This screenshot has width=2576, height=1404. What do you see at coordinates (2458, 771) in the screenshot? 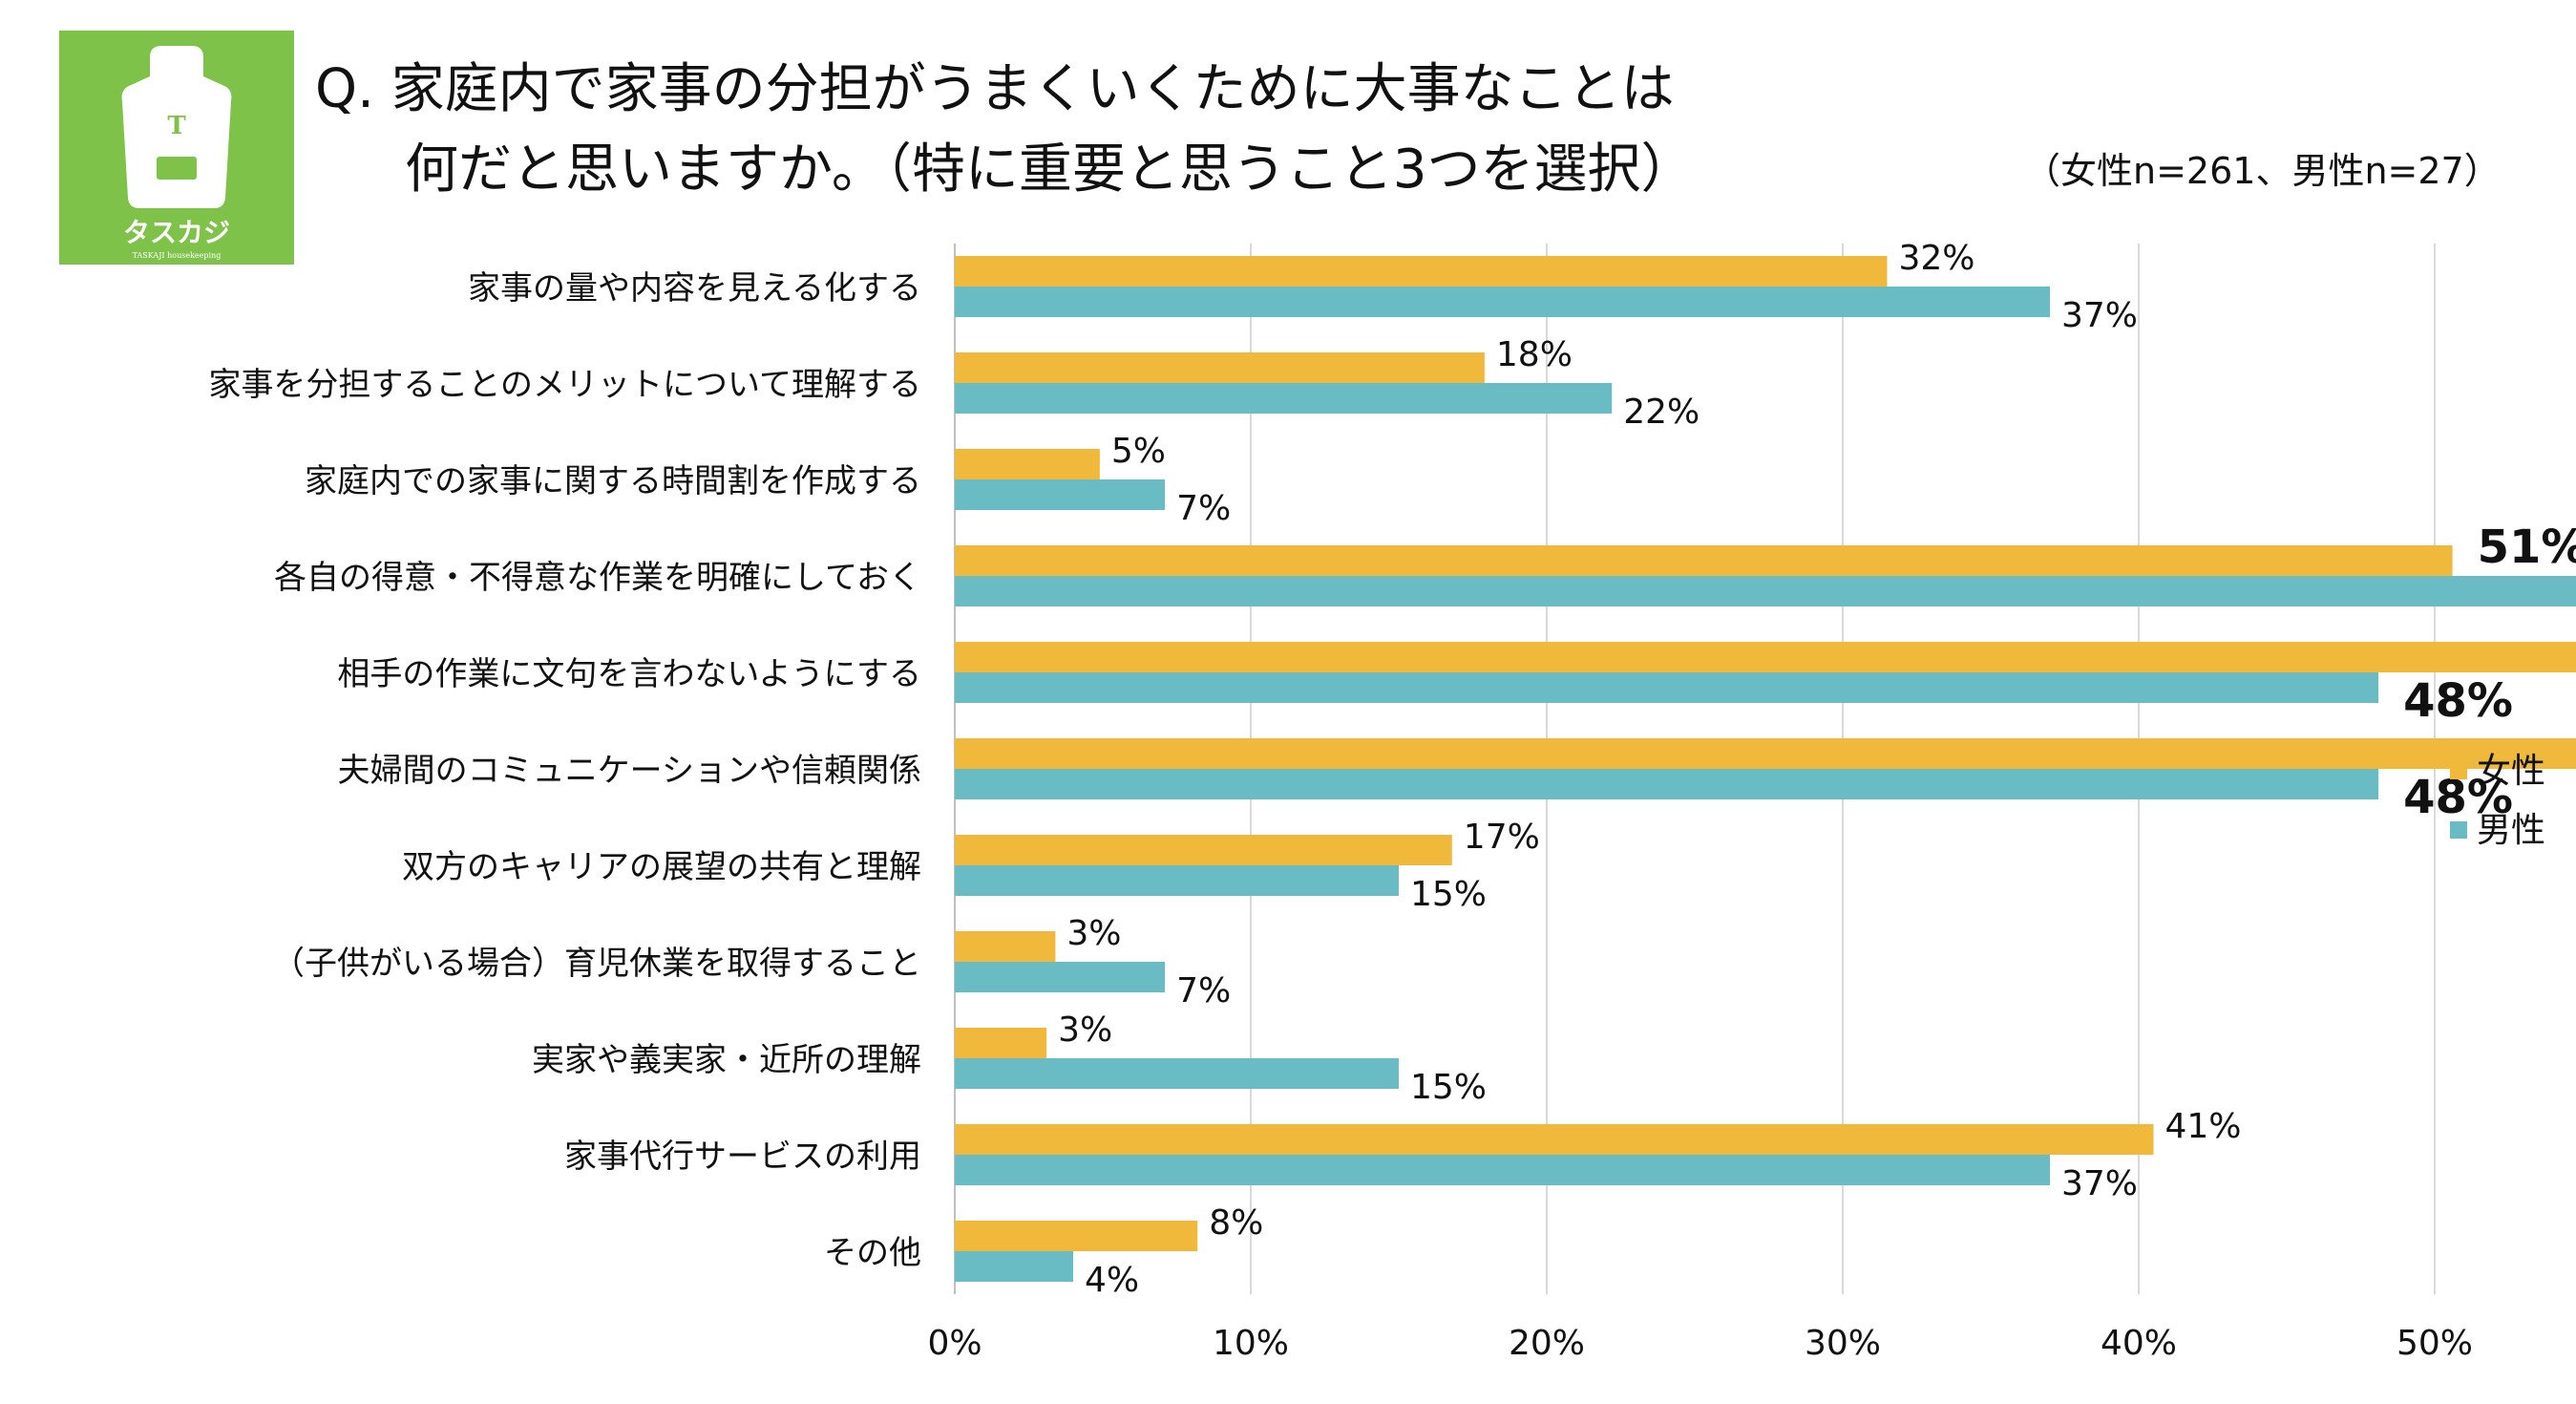
I see `legend-swatch-female` at bounding box center [2458, 771].